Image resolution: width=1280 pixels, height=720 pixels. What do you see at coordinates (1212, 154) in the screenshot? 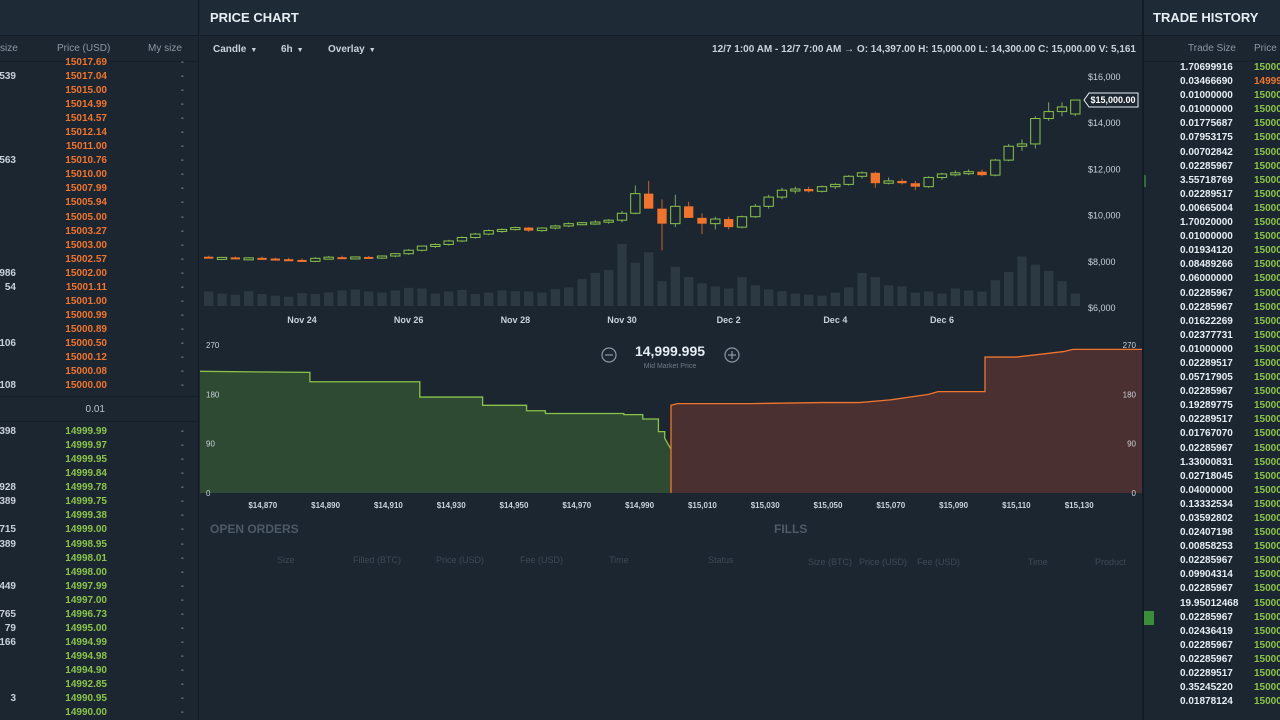
I see `trade-row: 0.00702842 15000` at bounding box center [1212, 154].